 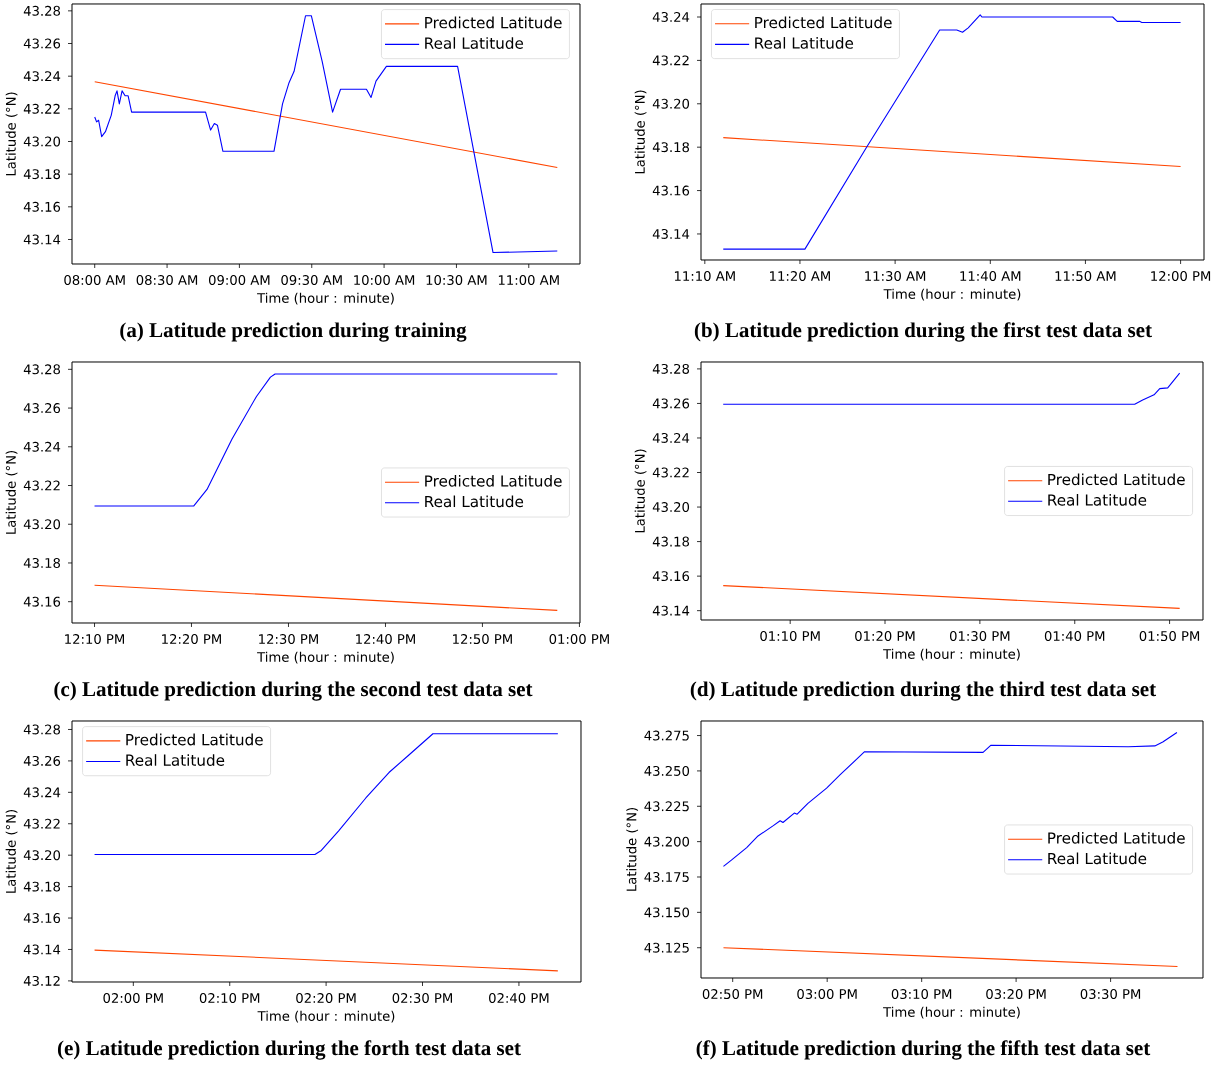 I want to click on text: (c) Latitude prediction during the second test data set, so click(x=293, y=691).